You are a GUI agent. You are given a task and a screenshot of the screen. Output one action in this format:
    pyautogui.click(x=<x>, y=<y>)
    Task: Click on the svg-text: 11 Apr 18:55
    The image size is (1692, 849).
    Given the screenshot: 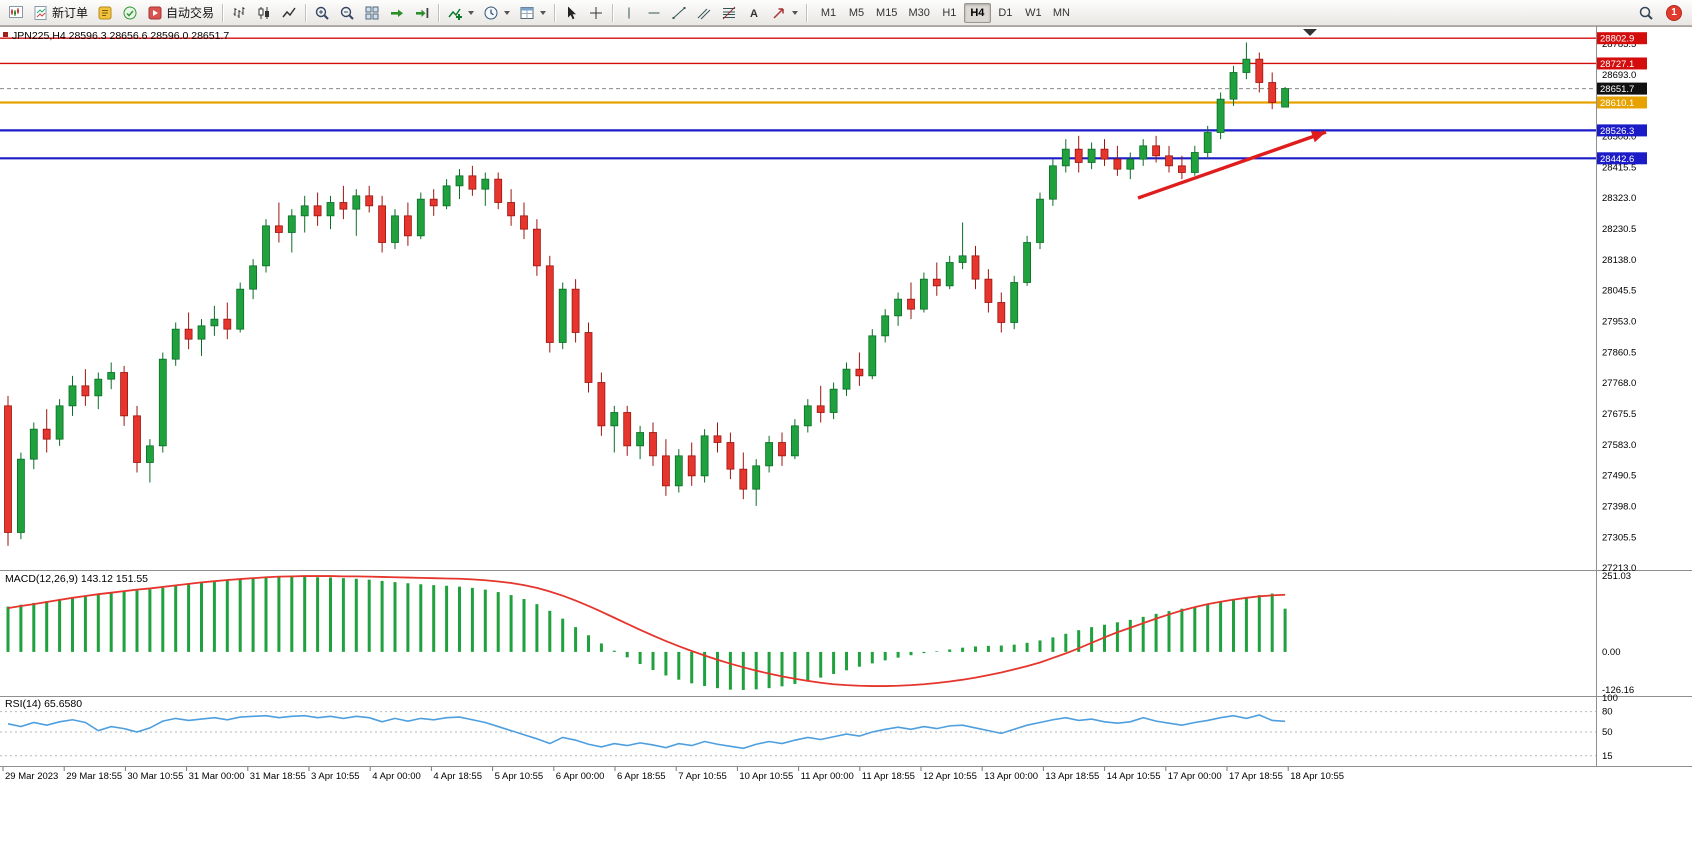 What is the action you would take?
    pyautogui.click(x=888, y=776)
    